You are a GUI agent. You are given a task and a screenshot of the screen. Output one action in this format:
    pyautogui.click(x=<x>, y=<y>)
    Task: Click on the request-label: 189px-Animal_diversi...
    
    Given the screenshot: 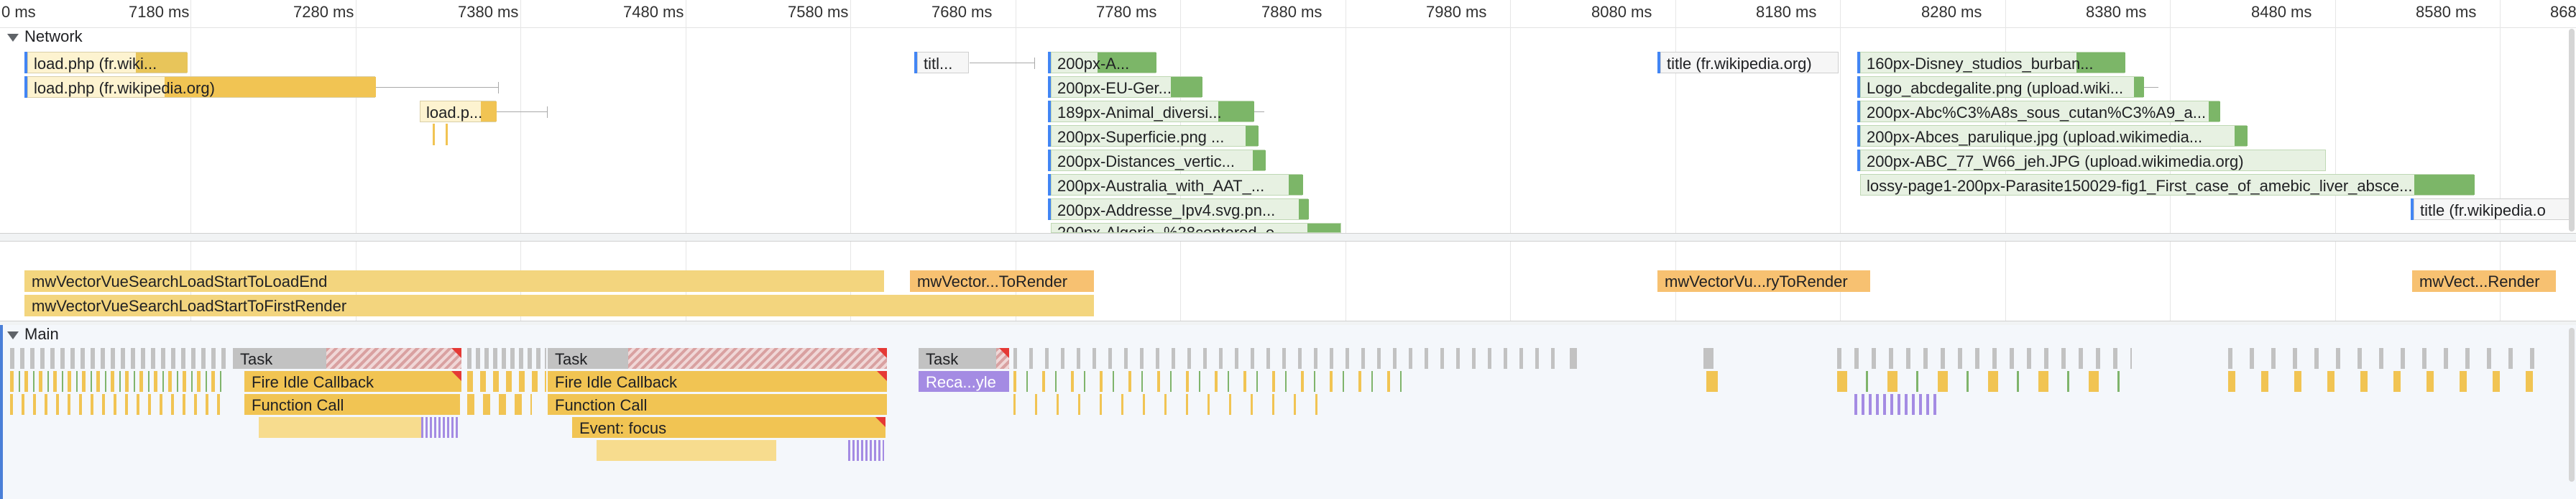 What is the action you would take?
    pyautogui.click(x=1139, y=113)
    